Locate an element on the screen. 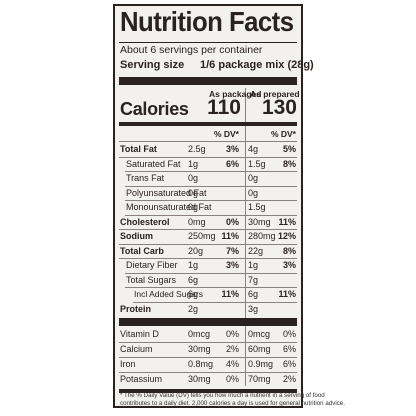 The height and width of the screenshot is (416, 416). nutrient-prepared-dv: 5% is located at coordinates (289, 149).